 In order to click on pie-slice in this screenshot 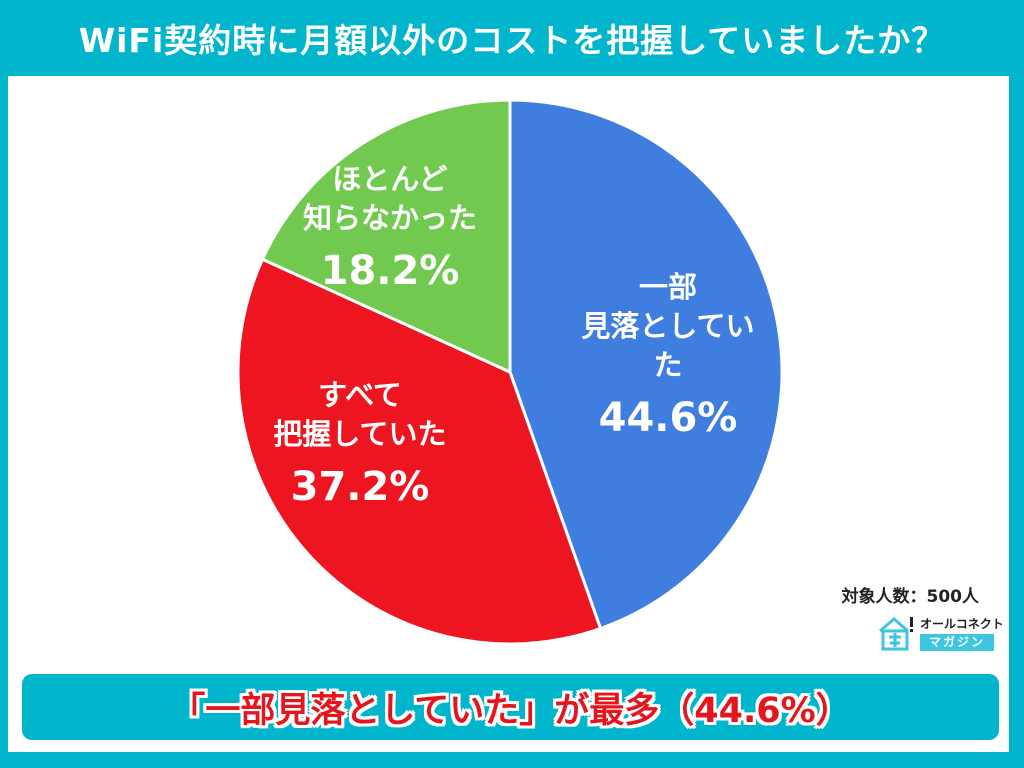, I will do `click(386, 236)`.